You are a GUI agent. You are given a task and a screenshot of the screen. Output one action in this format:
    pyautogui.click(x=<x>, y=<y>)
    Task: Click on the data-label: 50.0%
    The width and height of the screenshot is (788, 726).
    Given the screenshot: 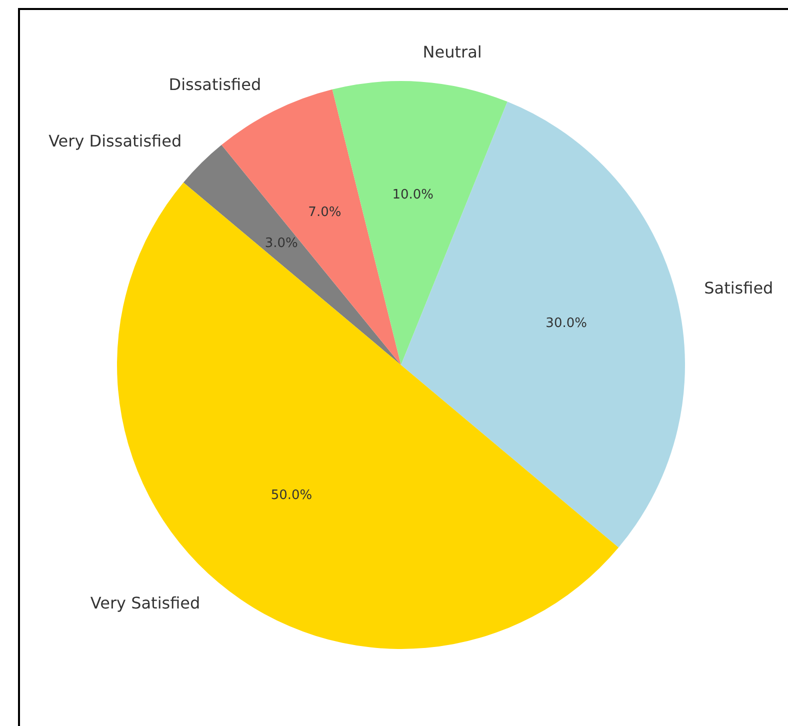 What is the action you would take?
    pyautogui.click(x=291, y=495)
    